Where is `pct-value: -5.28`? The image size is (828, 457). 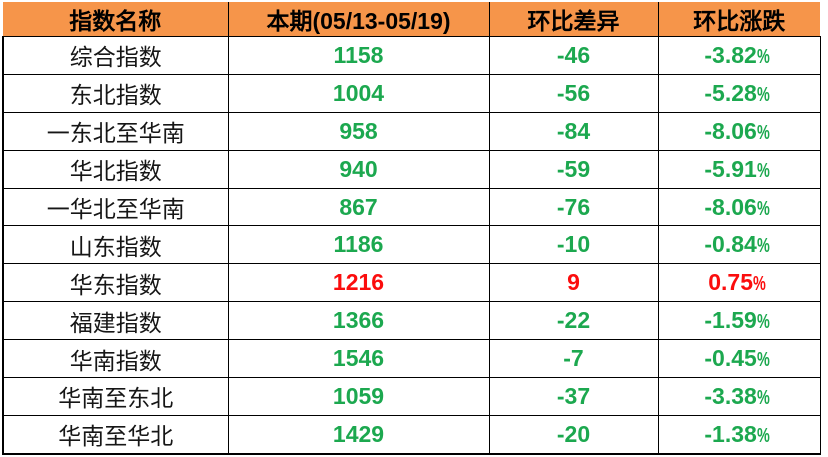 pct-value: -5.28 is located at coordinates (730, 92).